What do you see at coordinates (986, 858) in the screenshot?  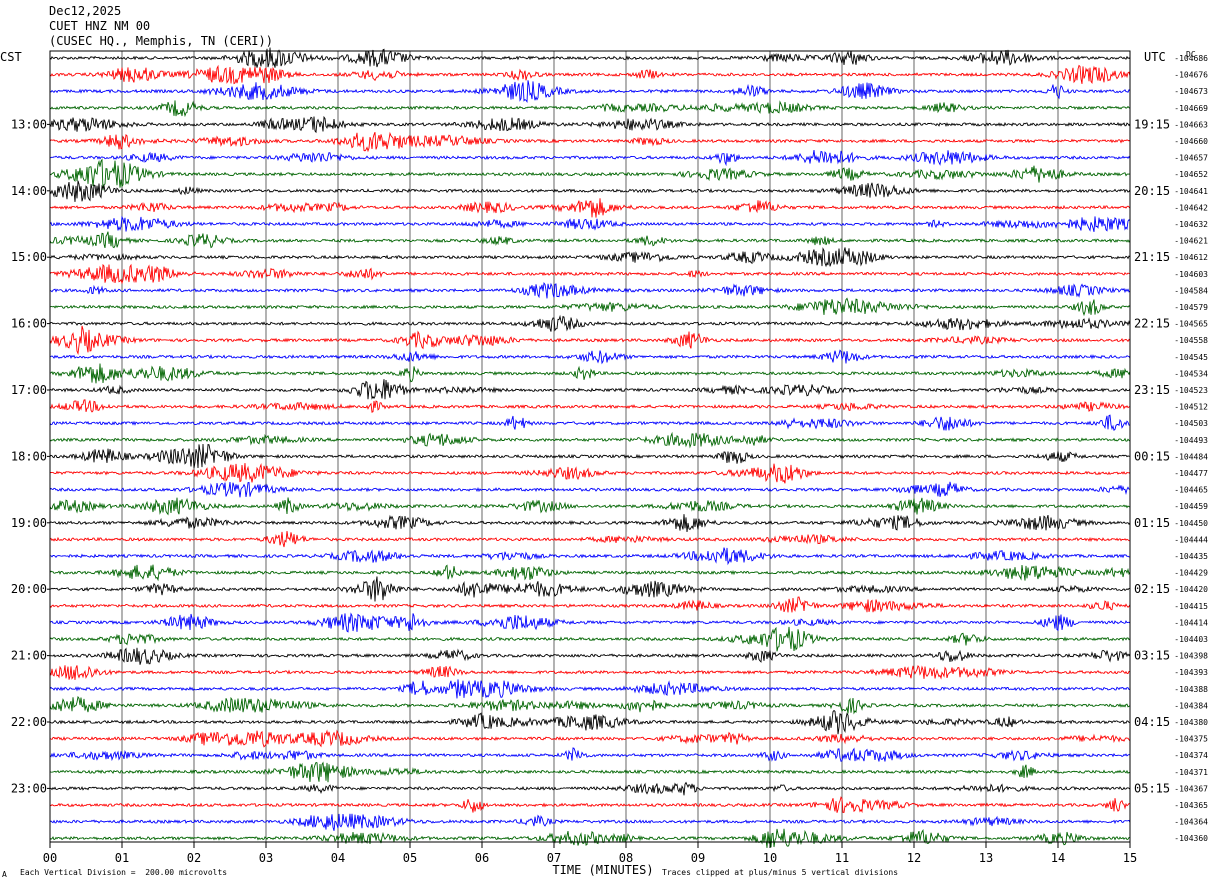 I see `x-tick-label-13: 13` at bounding box center [986, 858].